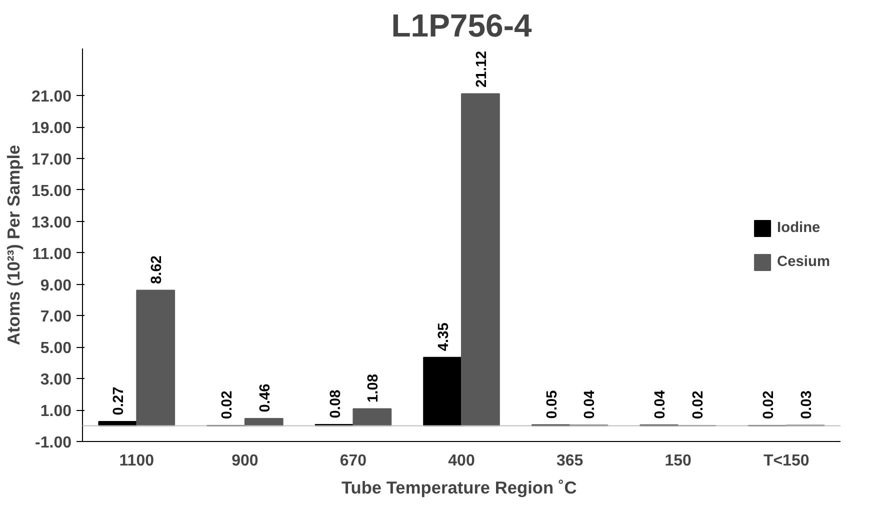 This screenshot has height=508, width=870. I want to click on y-tick-label: 19.00, so click(51, 129).